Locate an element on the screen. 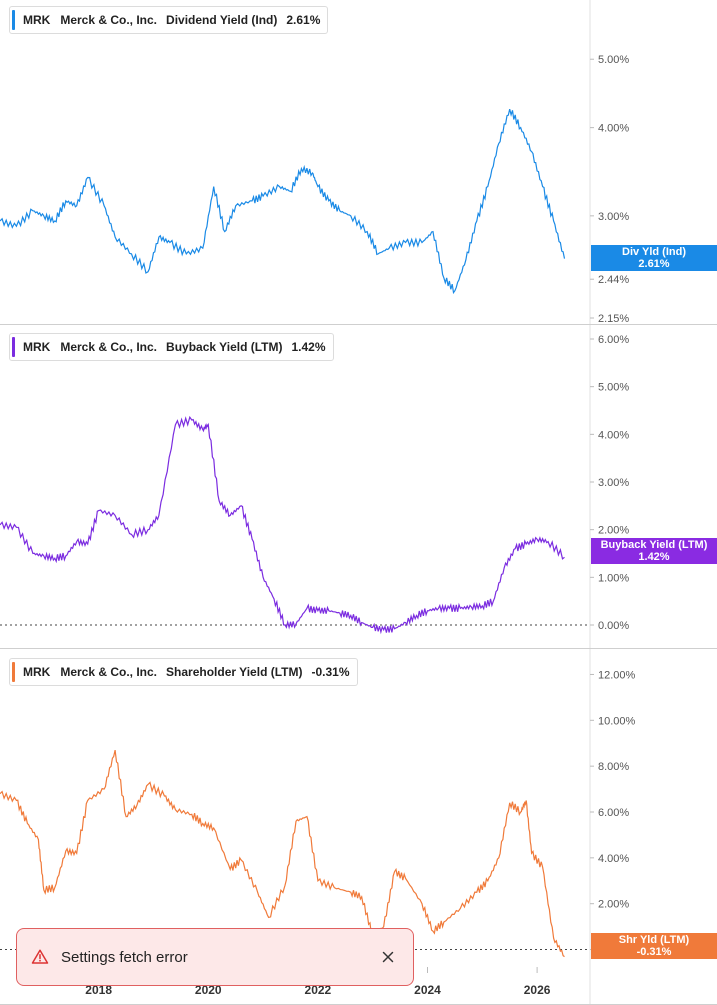 The image size is (717, 1005). y-tick-label: 10.00% is located at coordinates (617, 721).